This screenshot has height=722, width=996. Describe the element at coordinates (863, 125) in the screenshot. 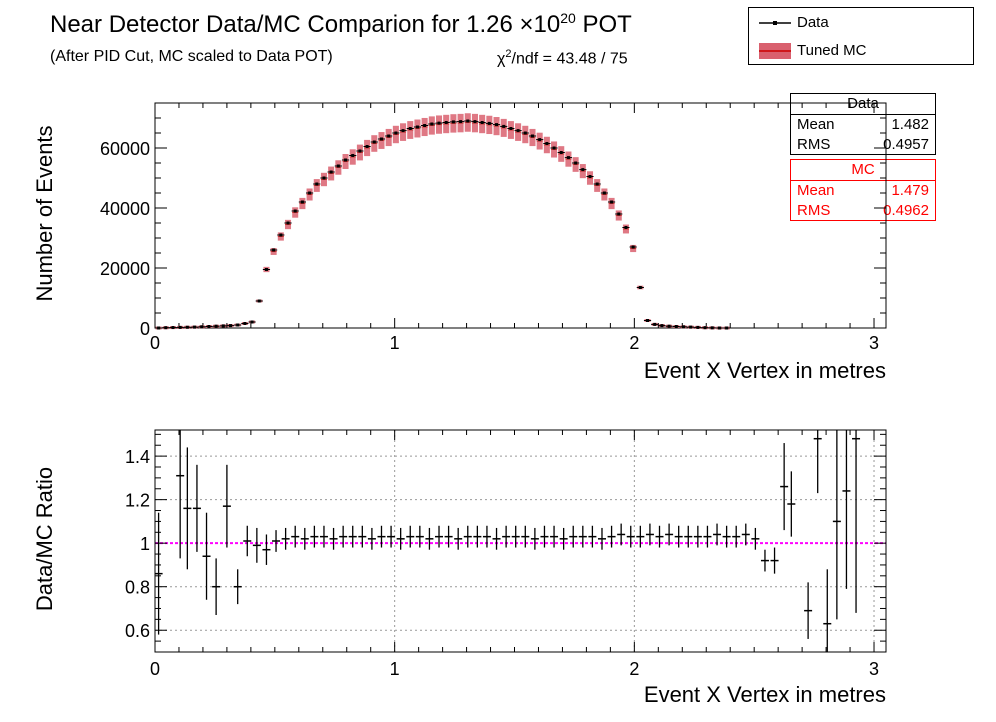

I see `stats-data-mean-row: Mean 1.482` at that location.